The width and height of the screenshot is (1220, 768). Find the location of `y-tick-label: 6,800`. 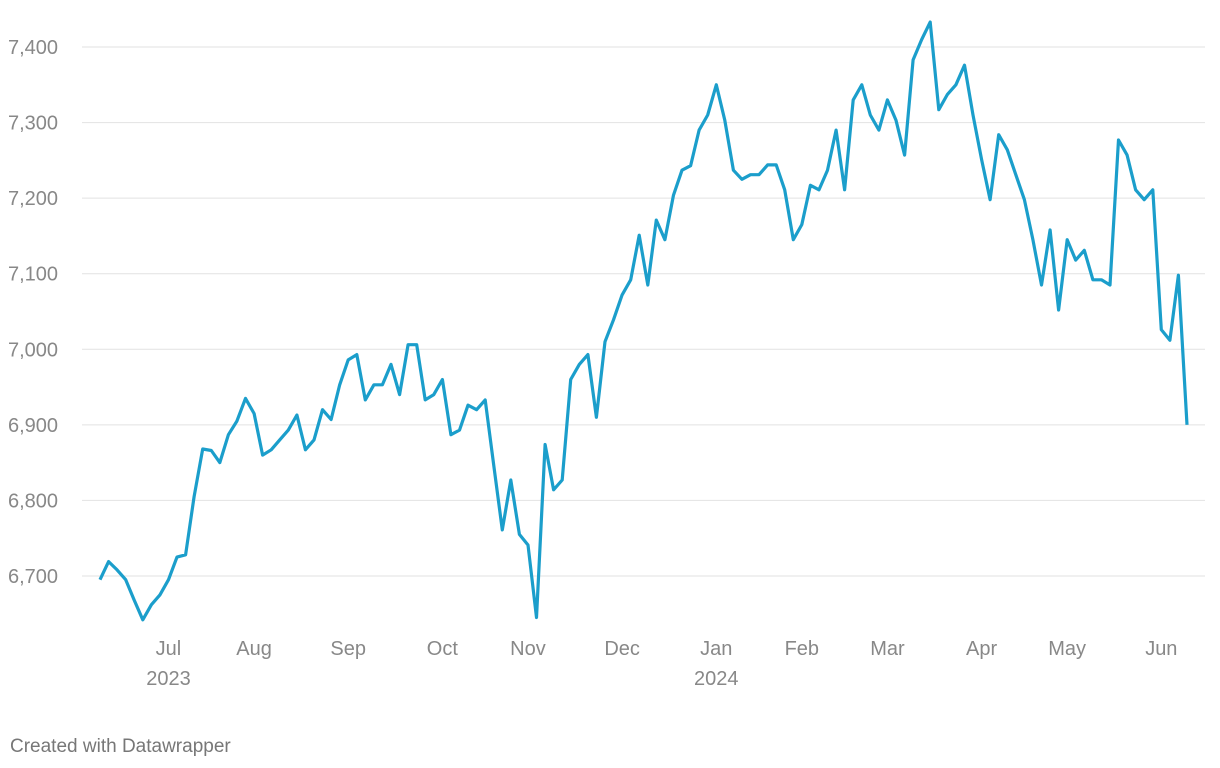

y-tick-label: 6,800 is located at coordinates (33, 501).